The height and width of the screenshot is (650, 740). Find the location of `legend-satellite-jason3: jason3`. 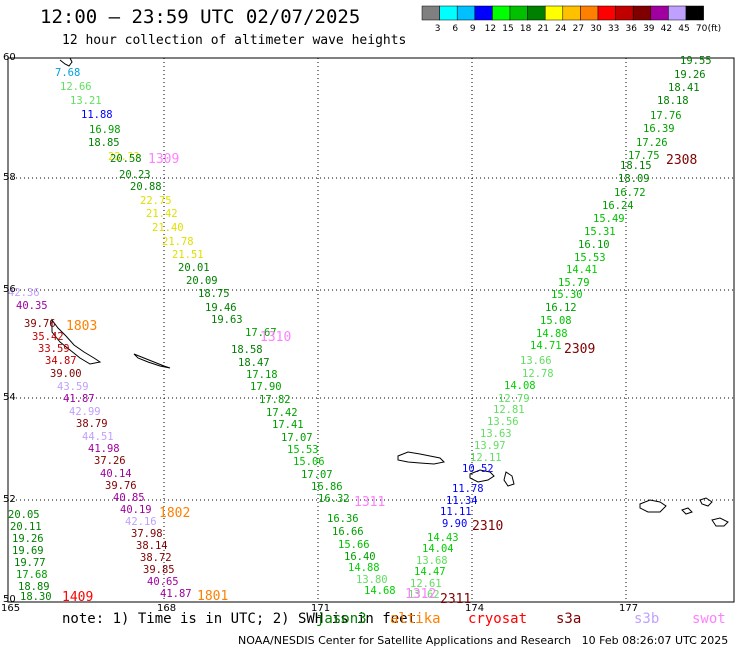

legend-satellite-jason3: jason3 is located at coordinates (341, 619).